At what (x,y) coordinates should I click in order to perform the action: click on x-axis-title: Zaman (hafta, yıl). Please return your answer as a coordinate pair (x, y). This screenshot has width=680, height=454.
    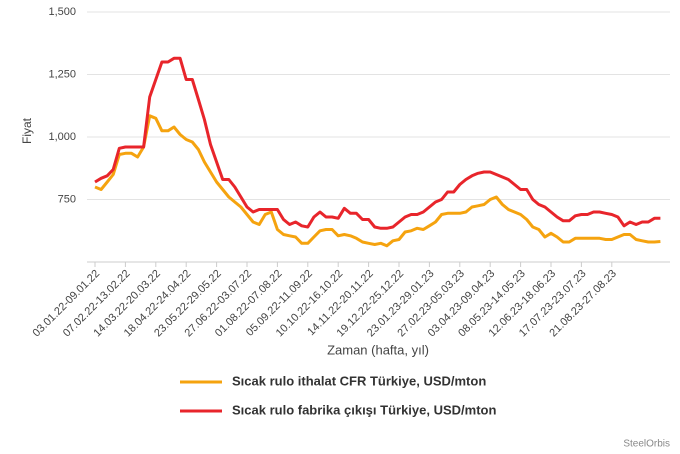
    Looking at the image, I should click on (378, 349).